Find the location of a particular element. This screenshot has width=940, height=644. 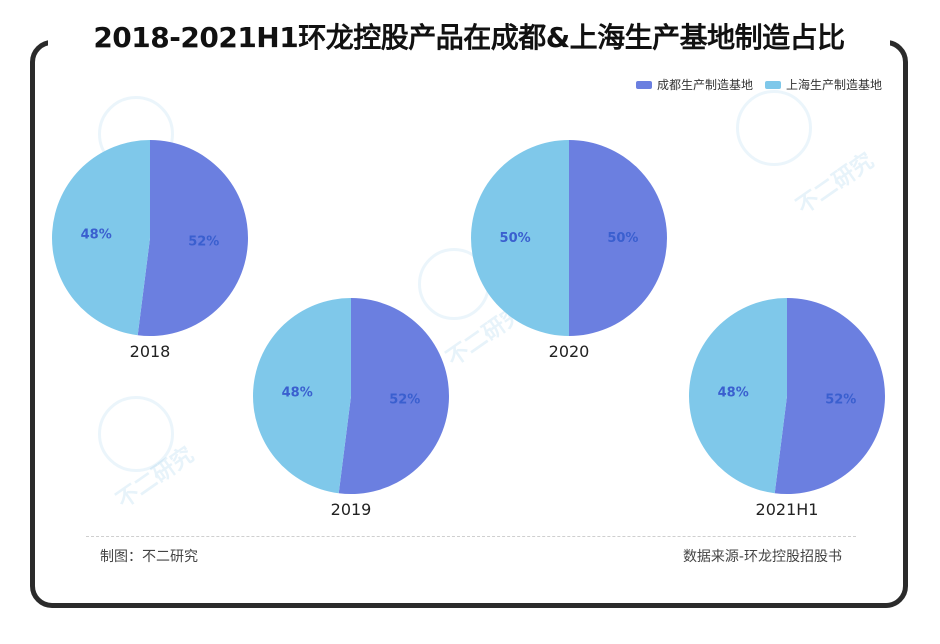

data-label-2021H1-shanghai: 48% is located at coordinates (733, 393).